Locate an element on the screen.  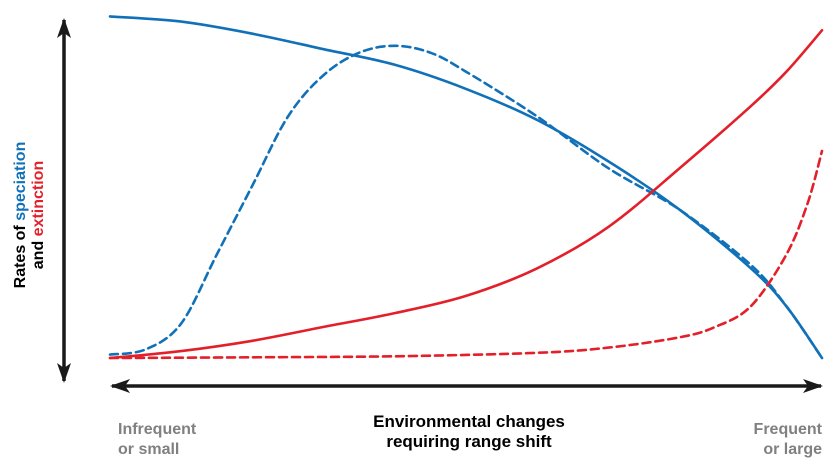
x-tick-left-line1: Infrequent is located at coordinates (157, 429).